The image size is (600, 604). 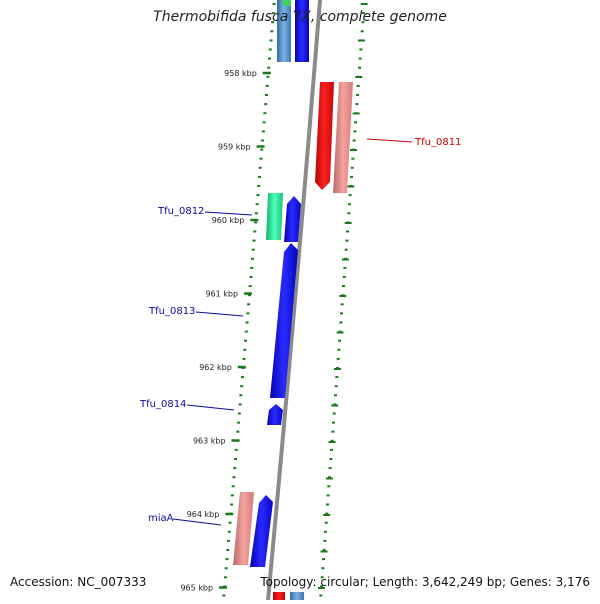 What do you see at coordinates (342, 300) in the screenshot?
I see `right-guide-track` at bounding box center [342, 300].